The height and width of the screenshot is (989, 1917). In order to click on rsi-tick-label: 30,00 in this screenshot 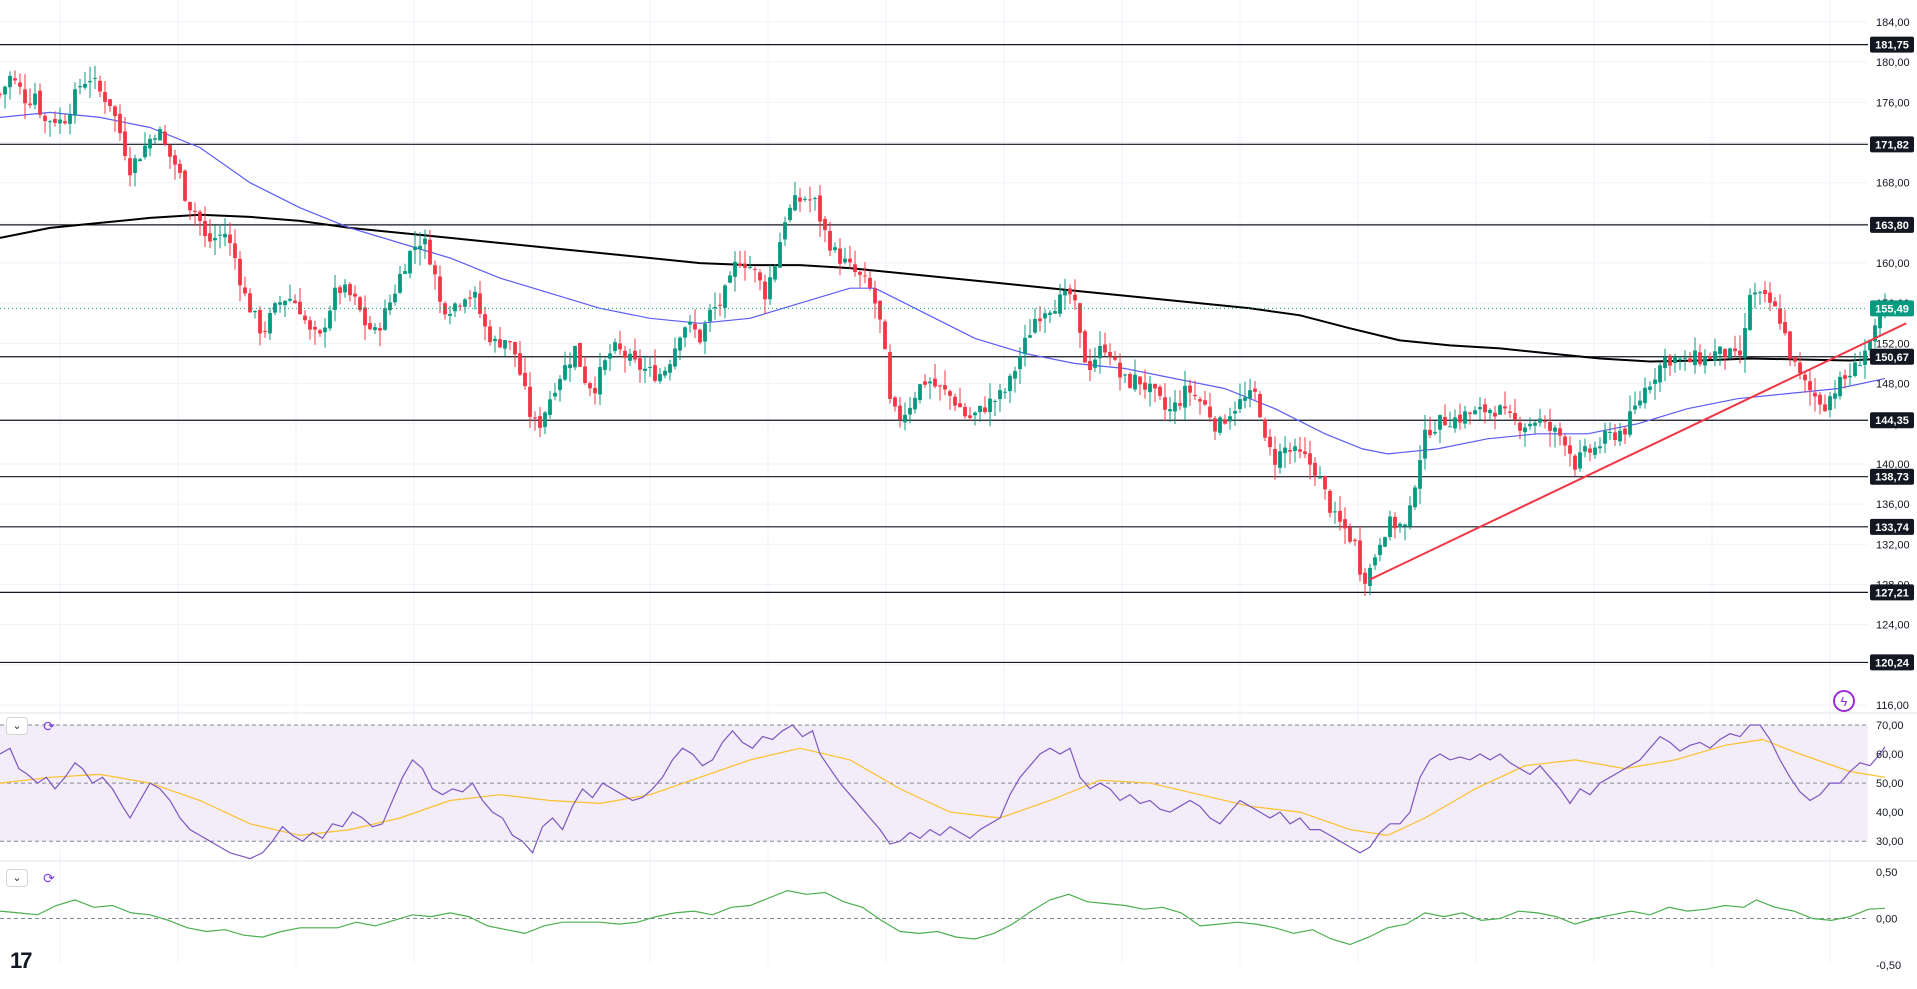, I will do `click(1890, 842)`.